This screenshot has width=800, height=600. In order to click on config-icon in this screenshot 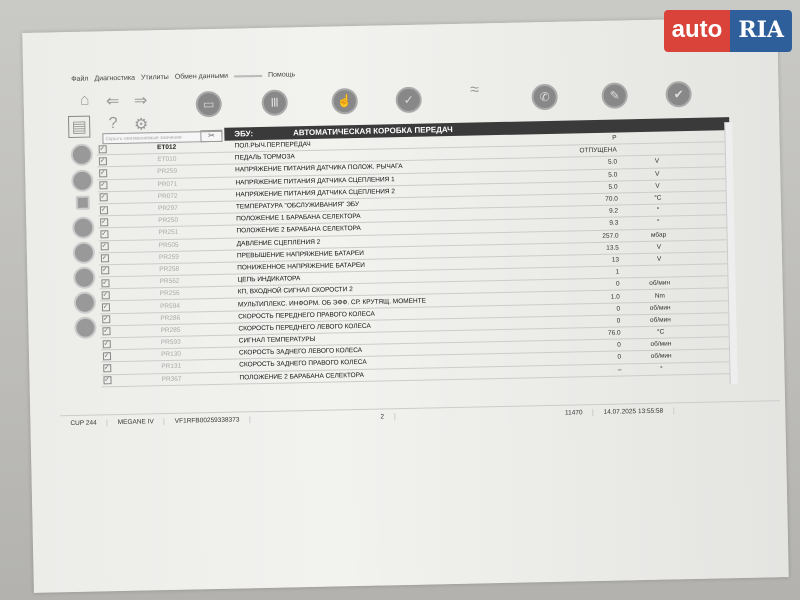, I will do `click(85, 302)`.